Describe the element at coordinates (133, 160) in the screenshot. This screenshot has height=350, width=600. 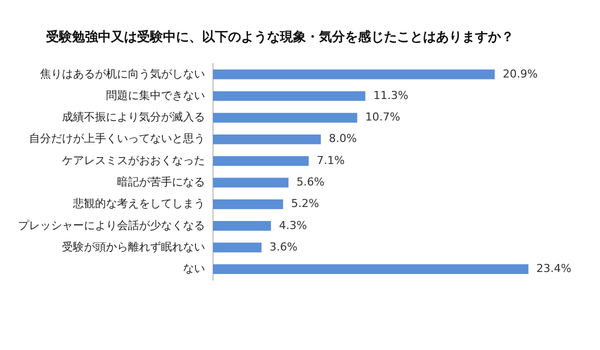
I see `y-tick-label: ケアレスミスがおおくなった` at that location.